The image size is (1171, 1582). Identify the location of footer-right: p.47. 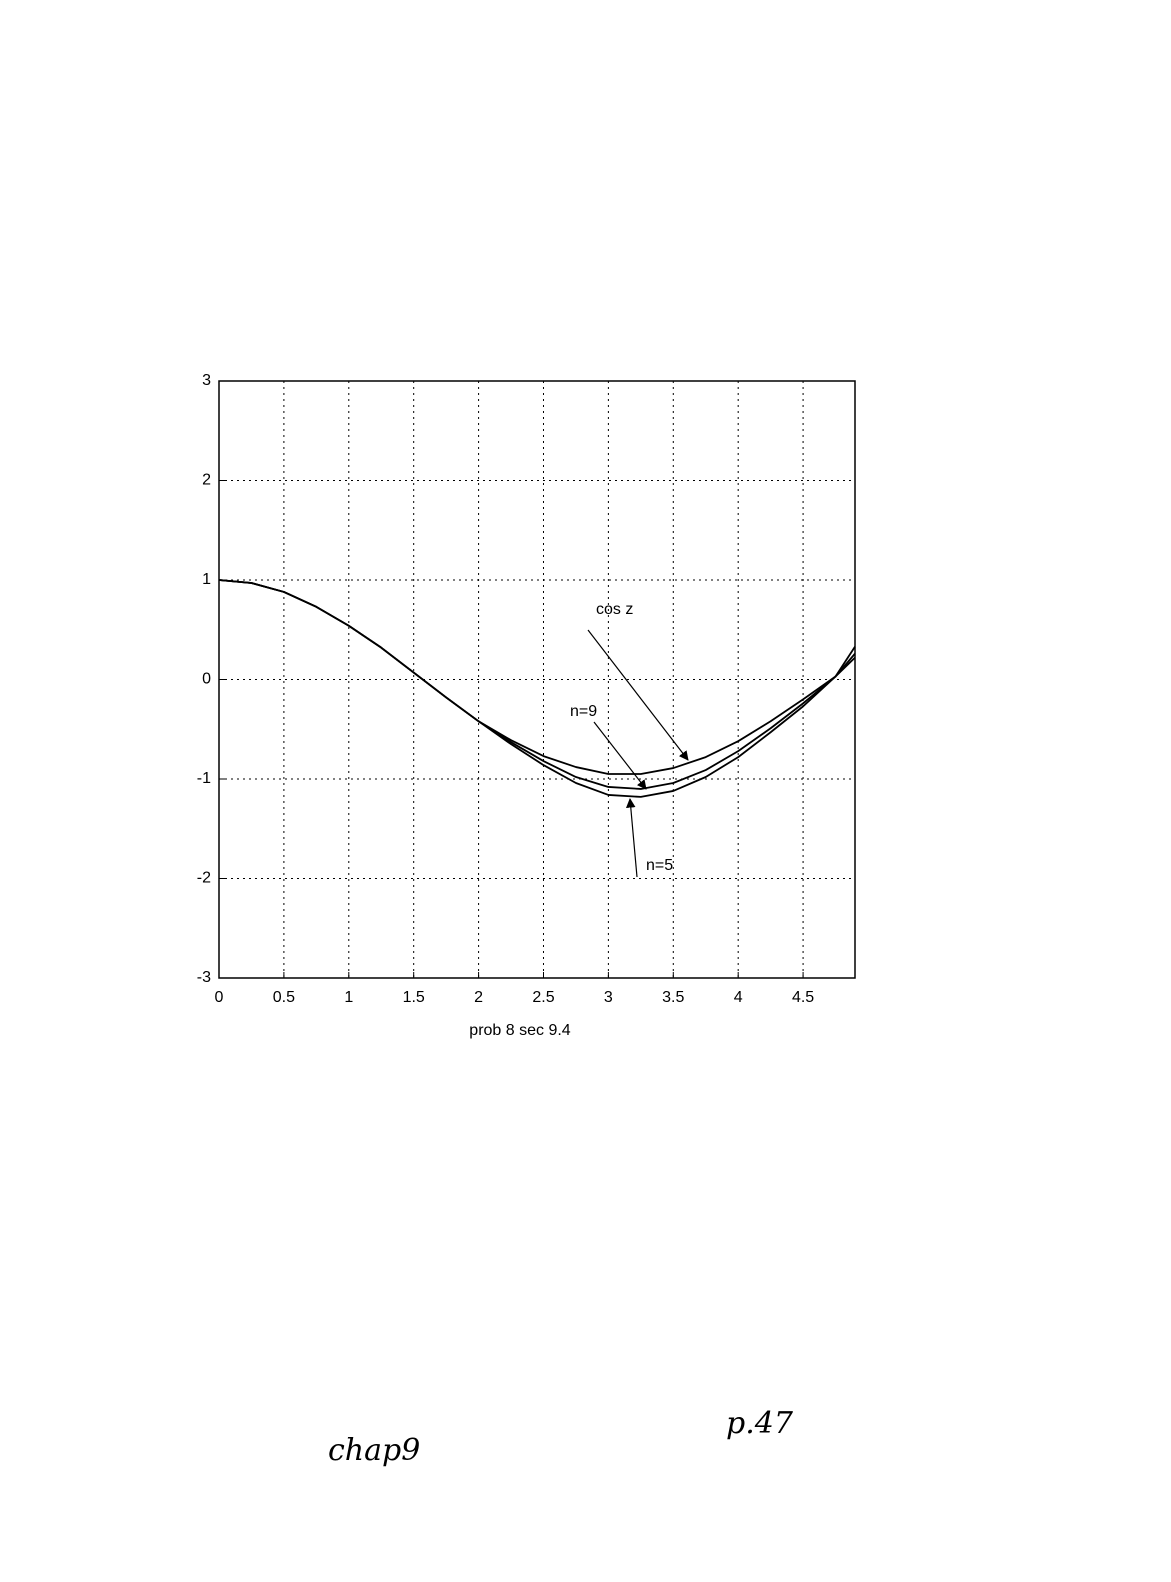
(760, 1423).